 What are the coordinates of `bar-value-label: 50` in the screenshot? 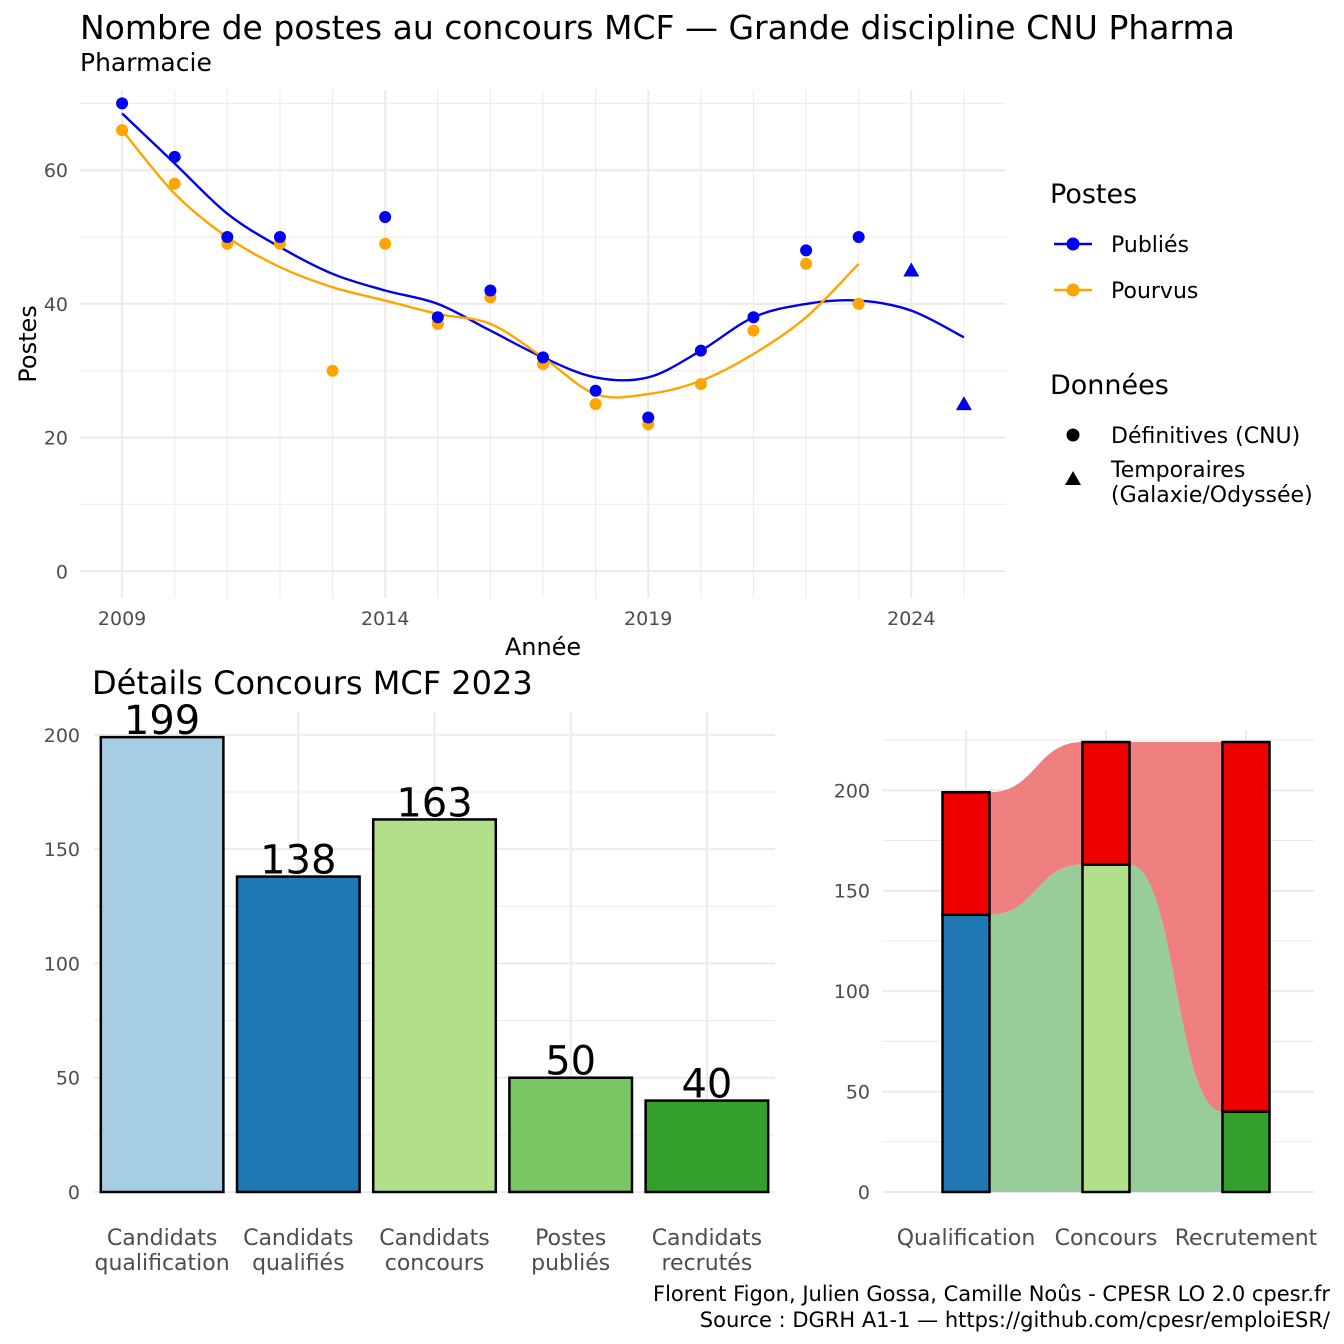 It's located at (570, 1062).